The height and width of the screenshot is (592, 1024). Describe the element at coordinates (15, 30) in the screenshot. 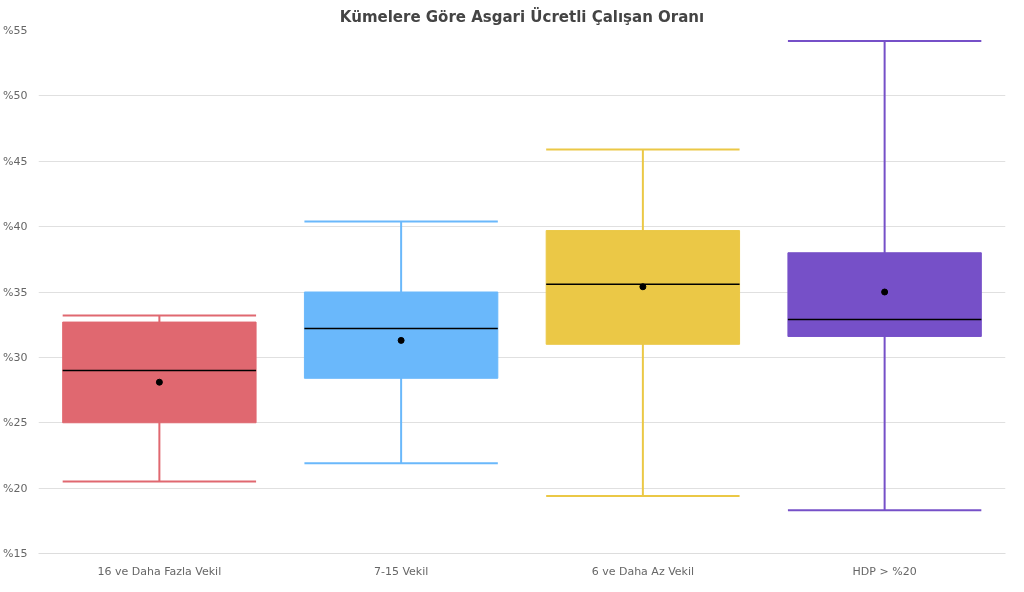

I see `y-tick-label: %55` at that location.